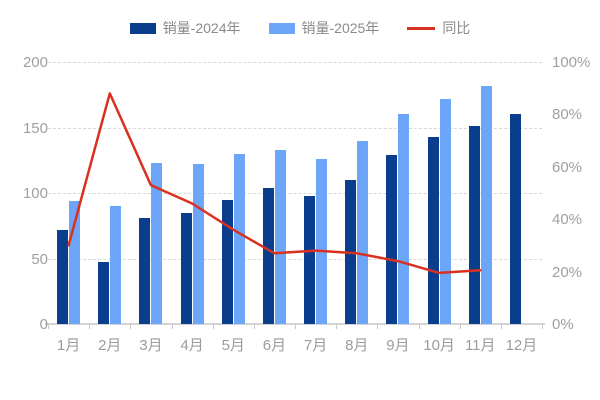  I want to click on bar-2024-11月, so click(474, 225).